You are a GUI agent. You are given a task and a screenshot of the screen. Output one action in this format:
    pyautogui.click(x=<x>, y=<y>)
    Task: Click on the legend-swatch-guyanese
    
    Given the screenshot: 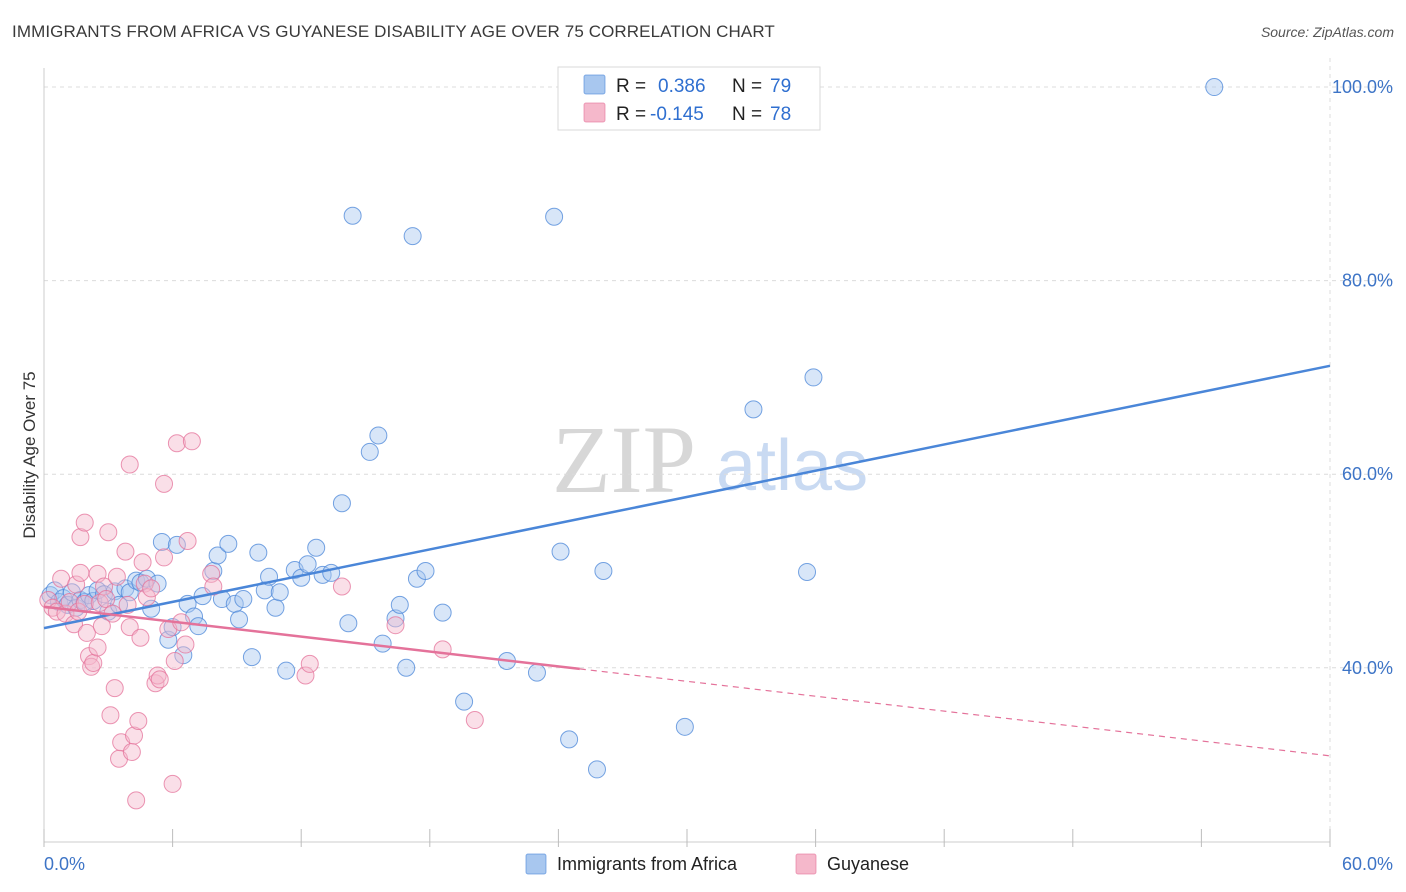 What is the action you would take?
    pyautogui.click(x=806, y=864)
    